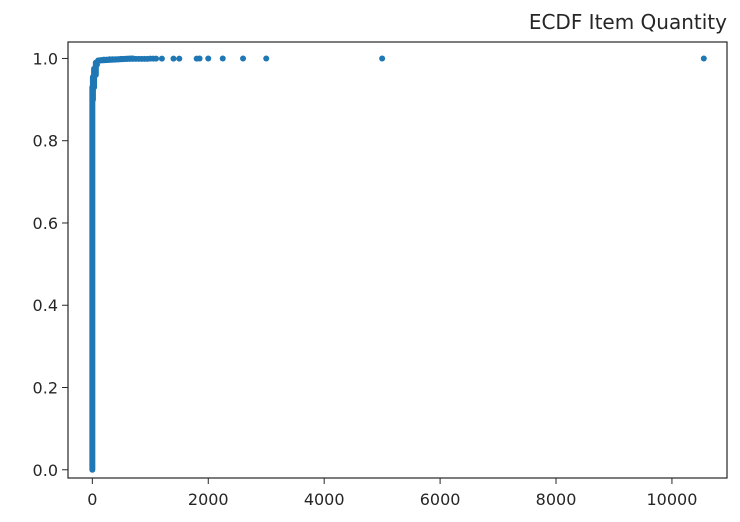  Describe the element at coordinates (45, 58) in the screenshot. I see `y-tick-label: 1.0` at that location.